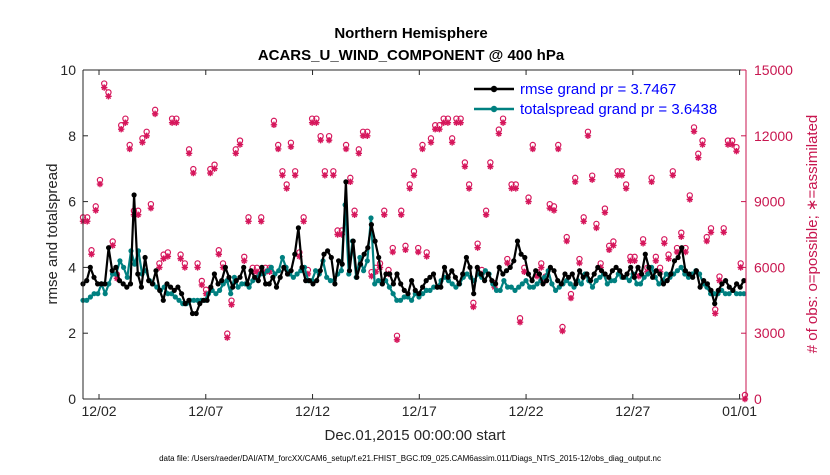 The height and width of the screenshot is (475, 830). Describe the element at coordinates (411, 55) in the screenshot. I see `chart-subtitle: ACARS_U_WIND_COMPONENT @ 400 hPa` at that location.